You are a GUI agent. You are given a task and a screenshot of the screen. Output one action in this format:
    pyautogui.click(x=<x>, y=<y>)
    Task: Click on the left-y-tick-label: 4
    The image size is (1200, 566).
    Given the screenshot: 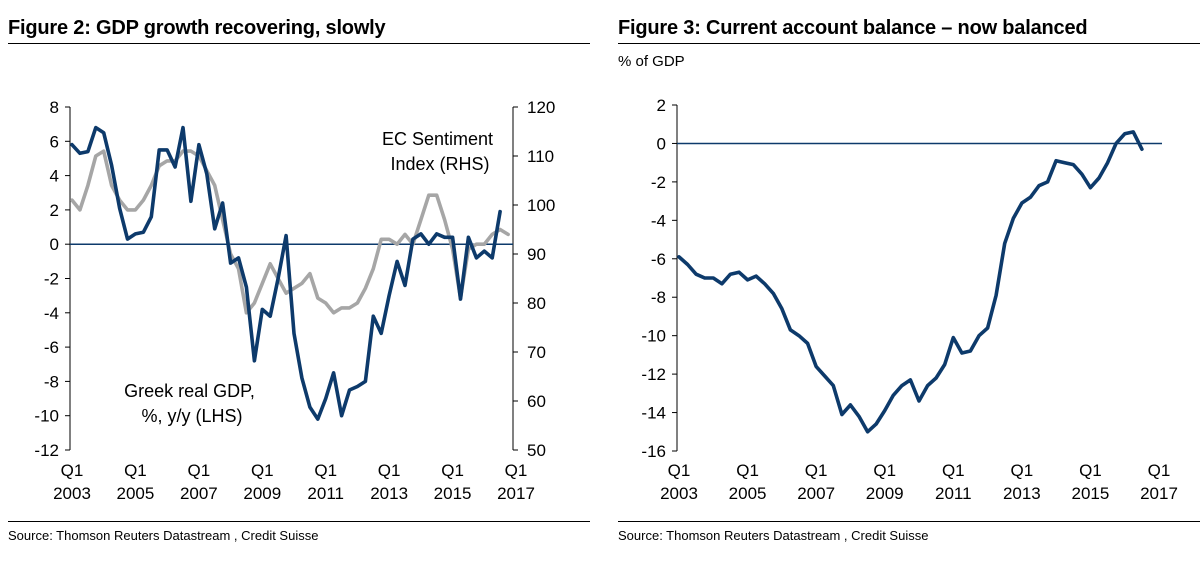 What is the action you would take?
    pyautogui.click(x=54, y=176)
    